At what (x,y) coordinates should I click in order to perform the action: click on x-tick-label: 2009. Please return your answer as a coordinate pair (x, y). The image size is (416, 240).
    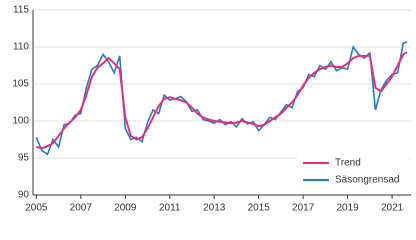
    Looking at the image, I should click on (125, 208).